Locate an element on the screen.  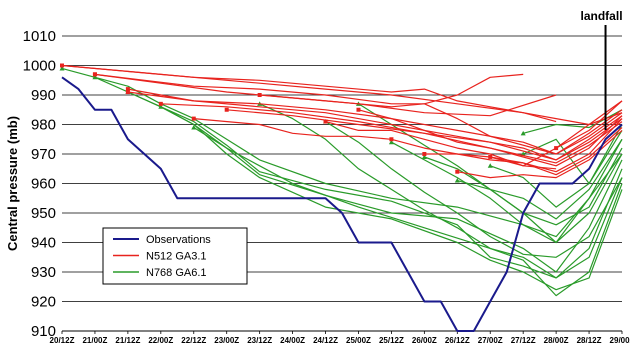
y-tick-label: 940 is located at coordinates (43, 243).